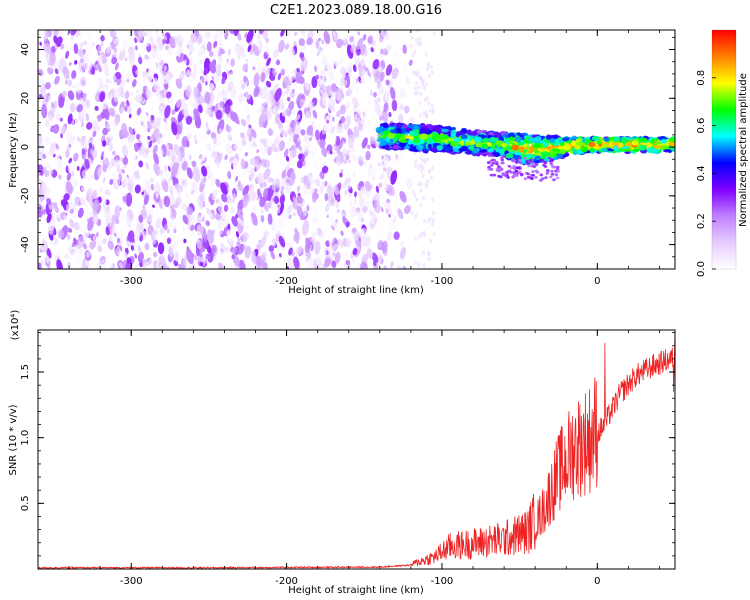  I want to click on snr-x-axis-label: Height of straight line (km), so click(356, 590).